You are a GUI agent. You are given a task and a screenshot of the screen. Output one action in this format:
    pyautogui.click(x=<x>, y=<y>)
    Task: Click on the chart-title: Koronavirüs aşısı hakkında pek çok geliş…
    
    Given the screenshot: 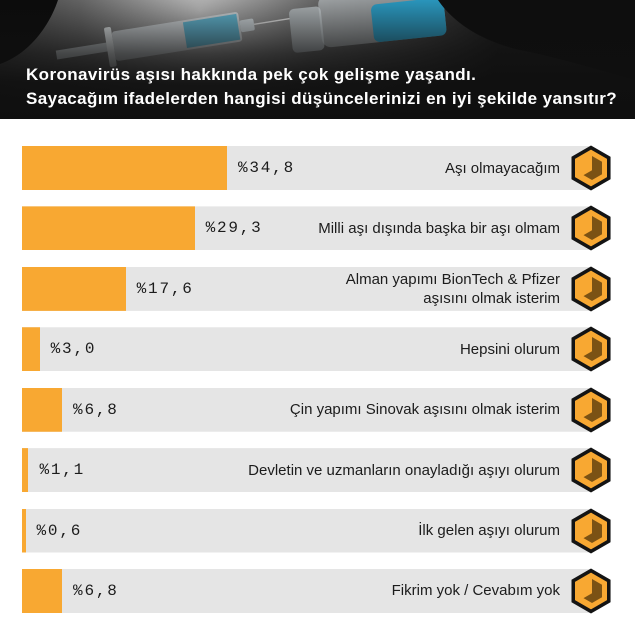 What is the action you would take?
    pyautogui.click(x=322, y=86)
    